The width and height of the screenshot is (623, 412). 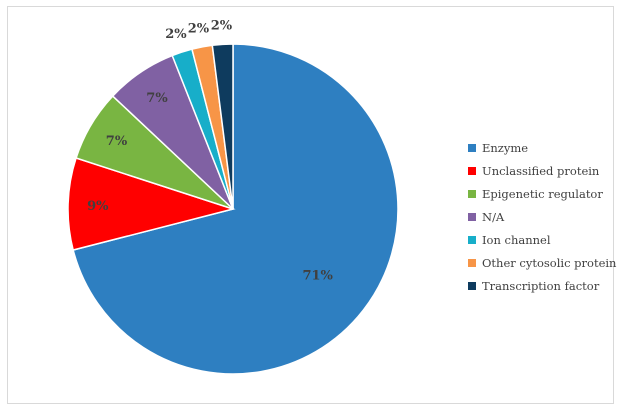 I want to click on pie-slice-transcription-factor, so click(x=222, y=126).